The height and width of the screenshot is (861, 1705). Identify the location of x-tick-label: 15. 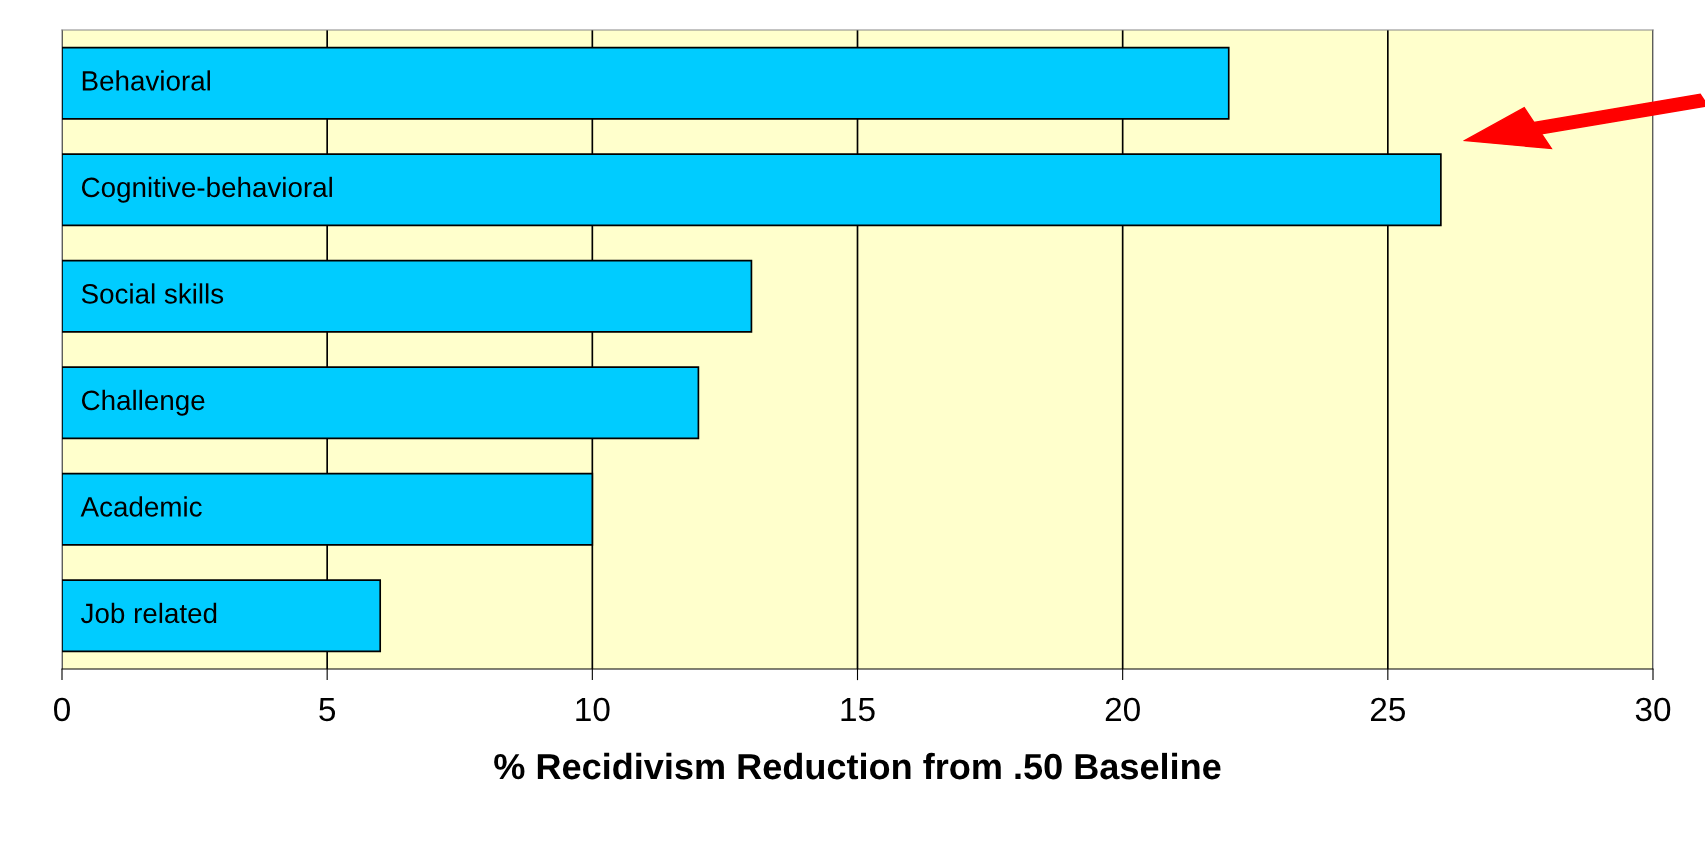
(858, 710).